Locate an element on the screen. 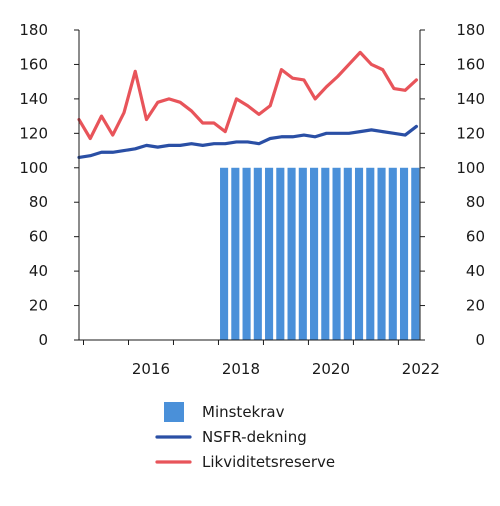  y-tick-label-right: 20 is located at coordinates (475, 306).